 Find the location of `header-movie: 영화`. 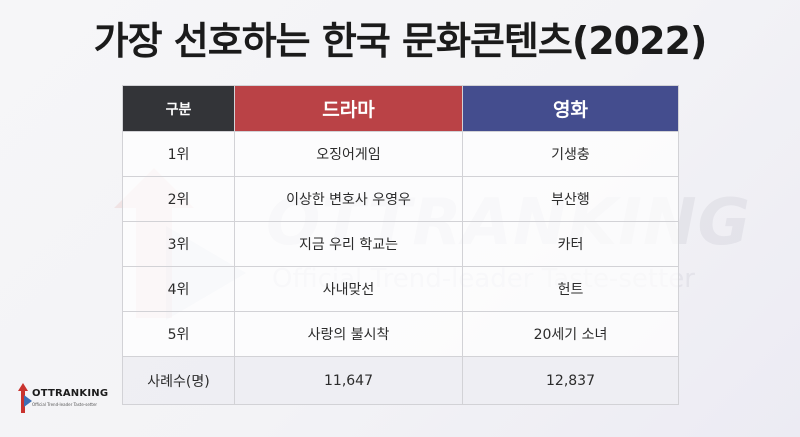

header-movie: 영화 is located at coordinates (570, 108).